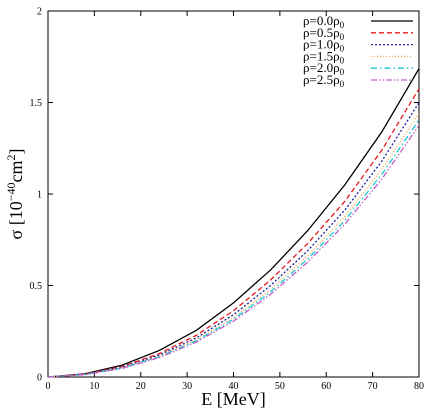 Image resolution: width=436 pixels, height=408 pixels. I want to click on y-axis-label-exponent: −40, so click(11, 192).